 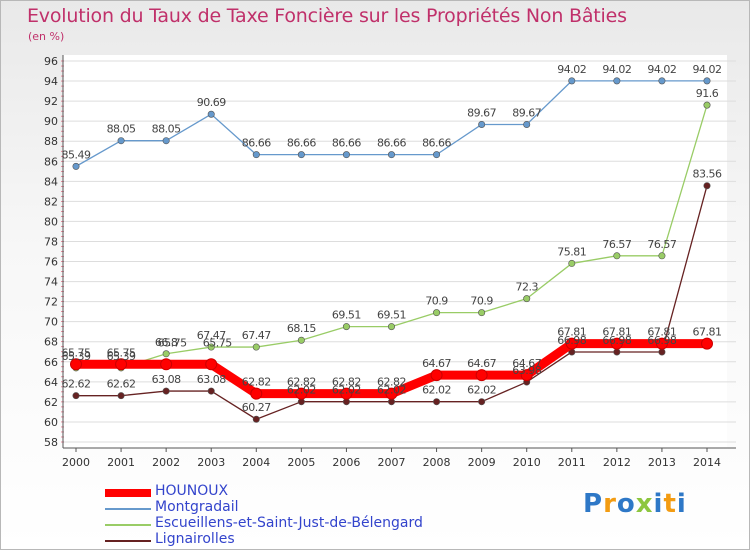 I want to click on data-label: 66.8, so click(x=166, y=342).